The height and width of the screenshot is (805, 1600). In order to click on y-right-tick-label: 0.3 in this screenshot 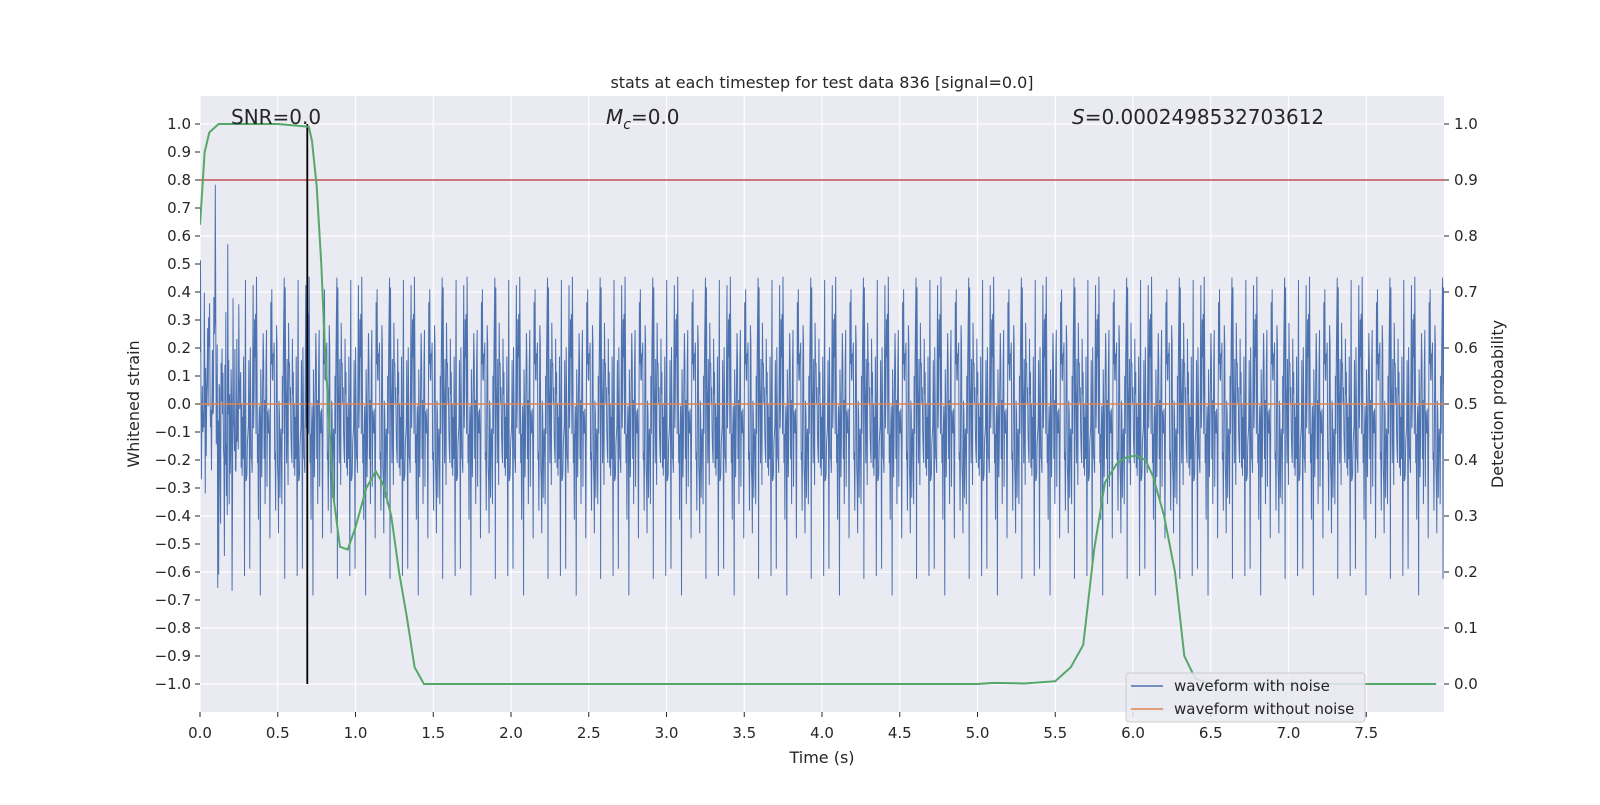, I will do `click(1466, 516)`.